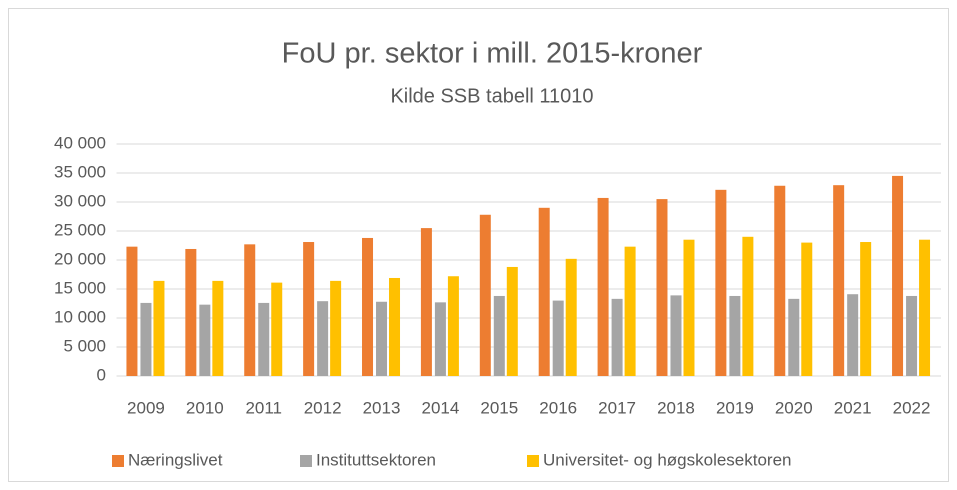 The width and height of the screenshot is (957, 490). What do you see at coordinates (492, 54) in the screenshot?
I see `chart-title: FoU pr. sektor i mill. 2015-kroner` at bounding box center [492, 54].